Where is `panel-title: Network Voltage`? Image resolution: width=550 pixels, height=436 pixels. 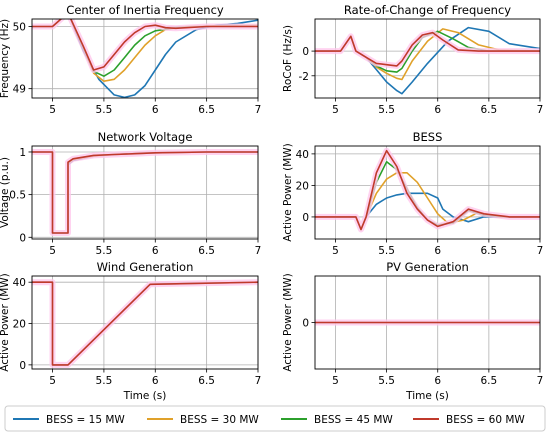 panel-title: Network Voltage is located at coordinates (145, 137).